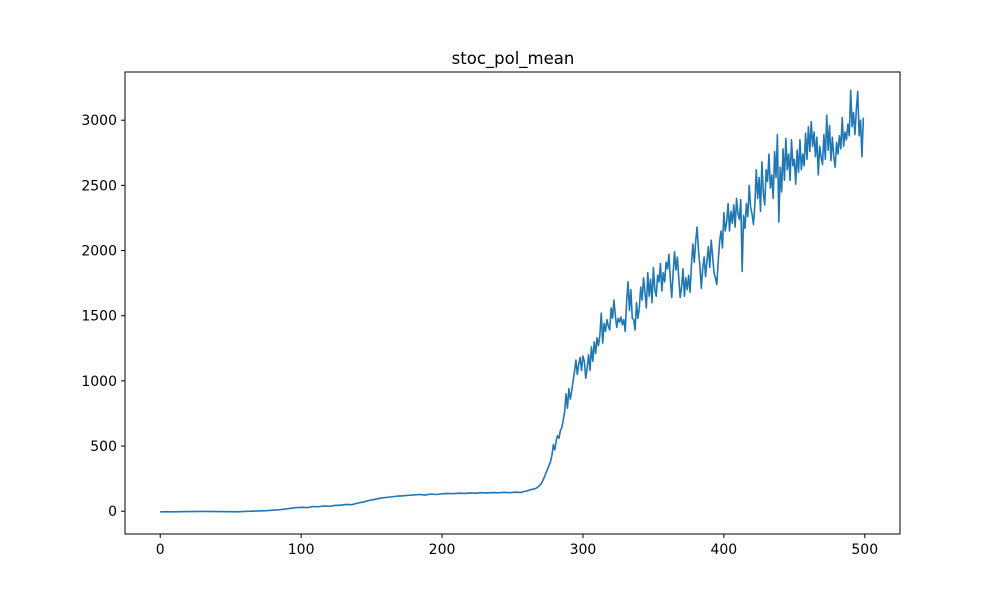 This screenshot has height=604, width=1000. Describe the element at coordinates (99, 121) in the screenshot. I see `y-tick-label: 3000` at that location.